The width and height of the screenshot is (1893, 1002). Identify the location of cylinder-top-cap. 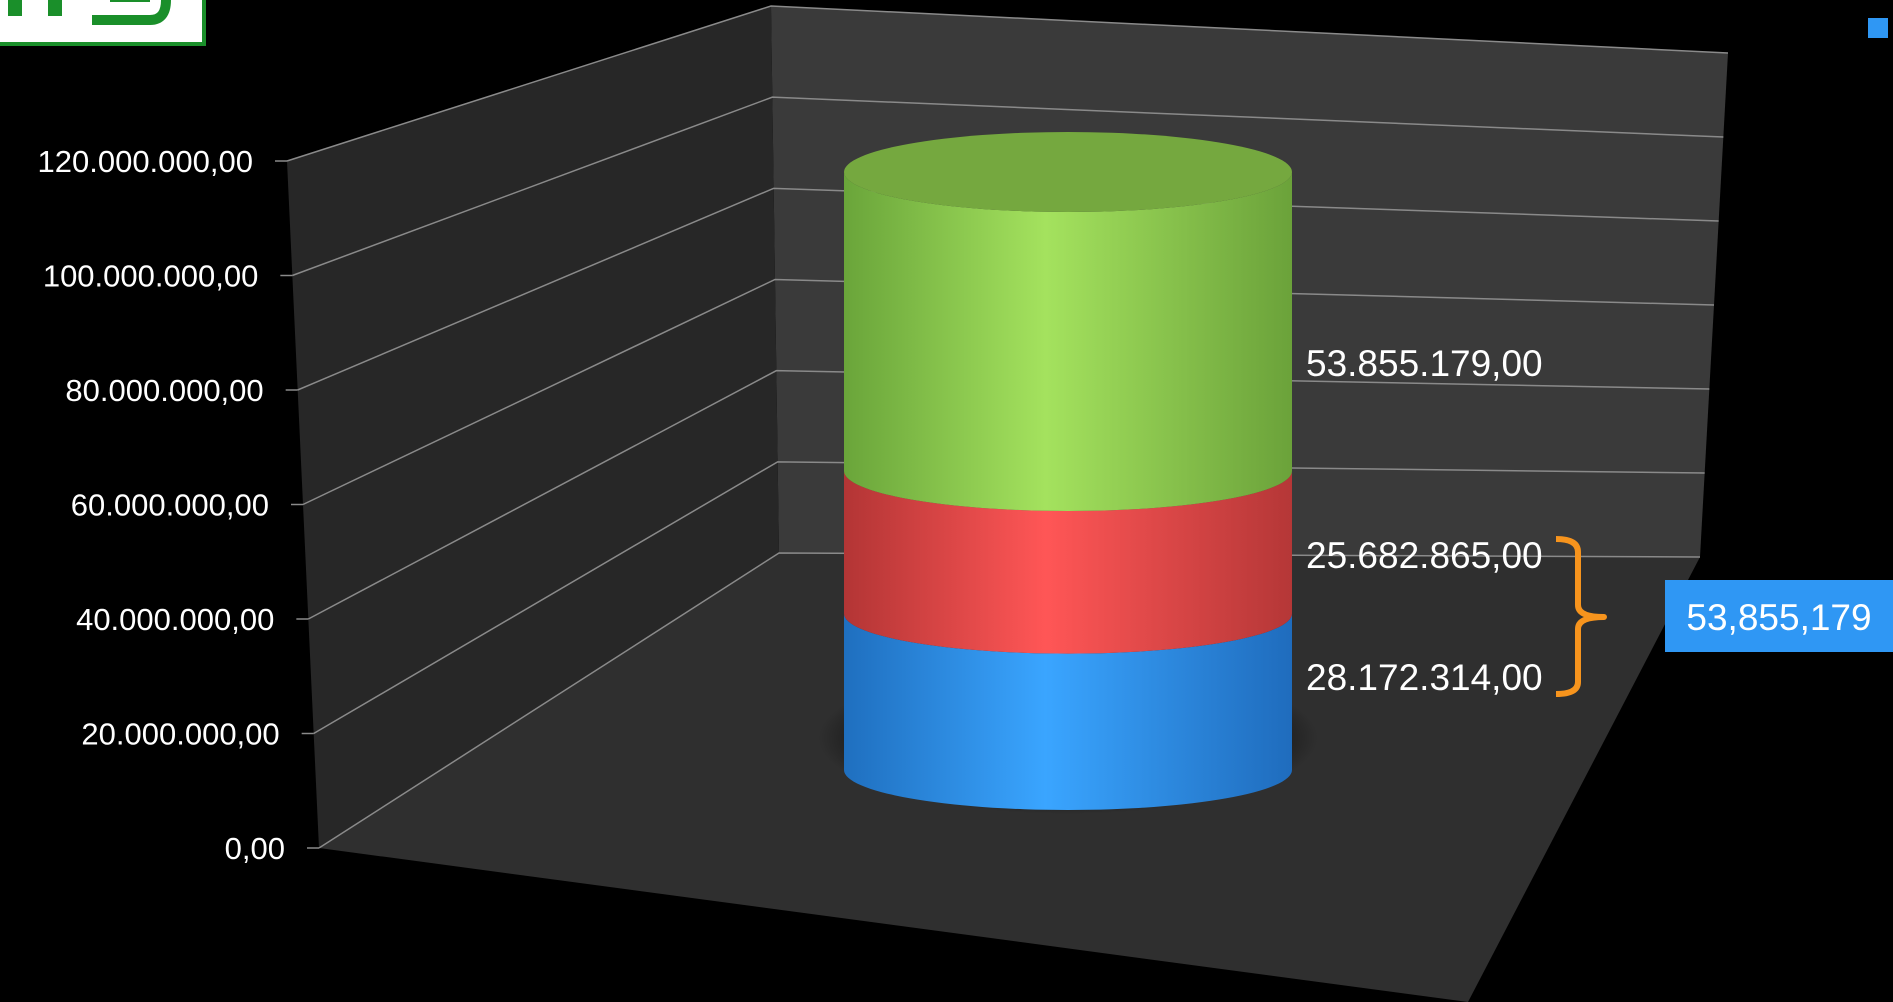
(1068, 172).